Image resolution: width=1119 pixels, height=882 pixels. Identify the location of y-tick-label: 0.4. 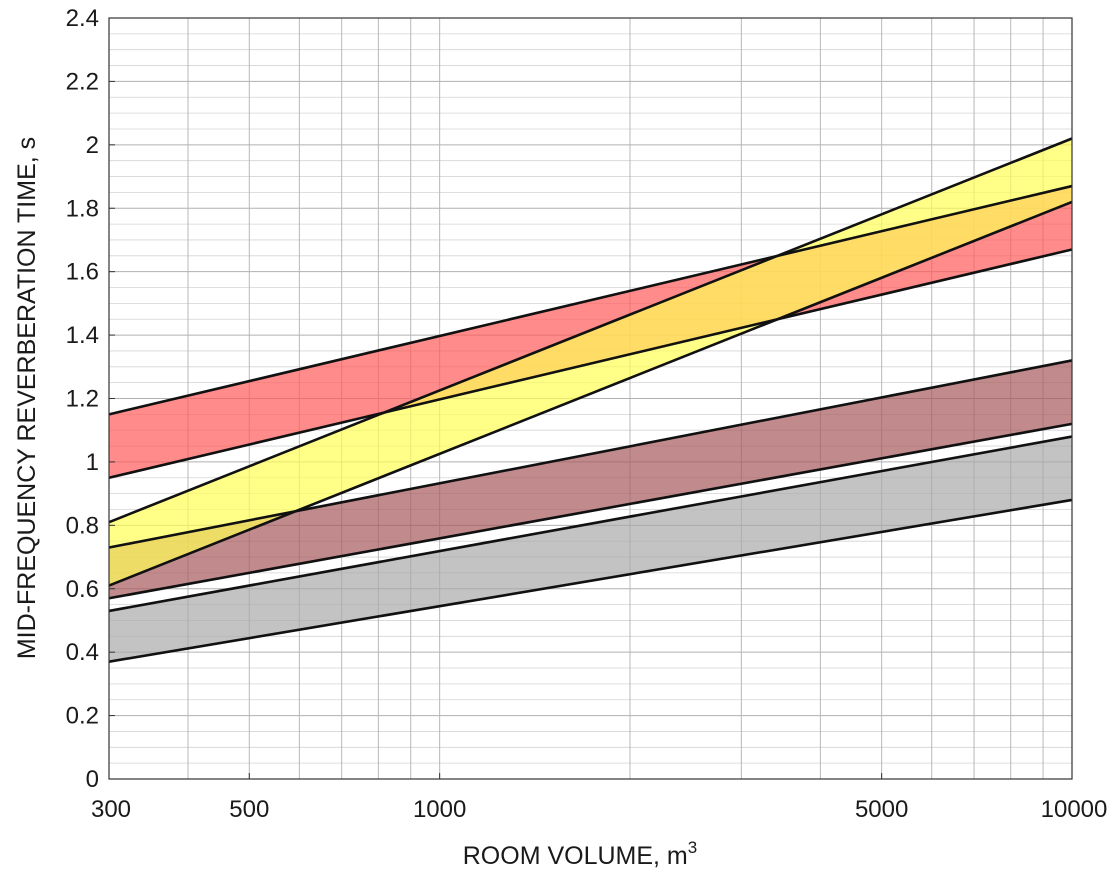
(82, 652).